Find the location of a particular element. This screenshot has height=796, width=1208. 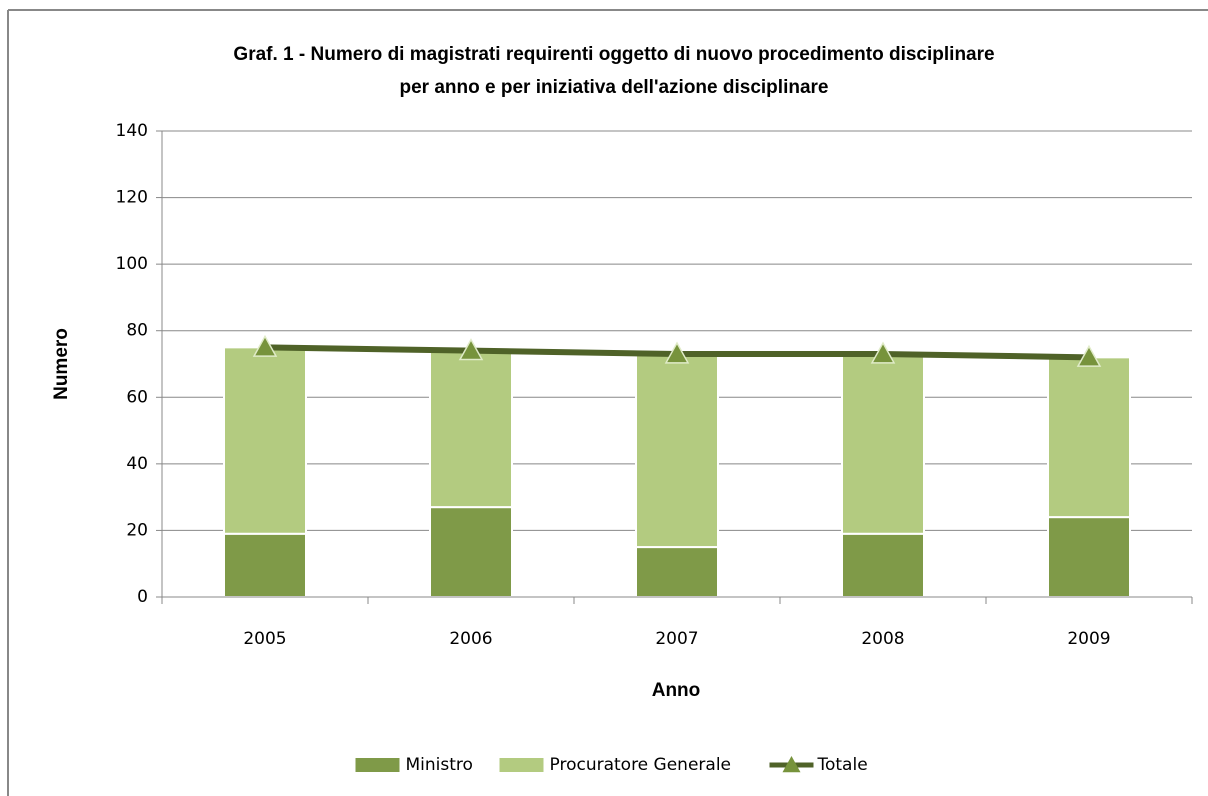

x-axis-label: Anno is located at coordinates (676, 690).